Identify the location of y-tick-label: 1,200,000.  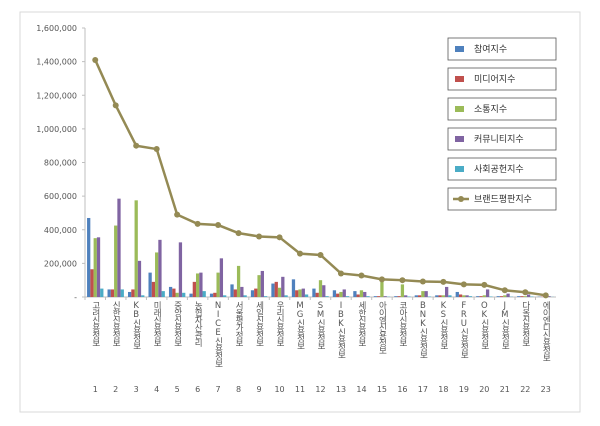
(56, 95).